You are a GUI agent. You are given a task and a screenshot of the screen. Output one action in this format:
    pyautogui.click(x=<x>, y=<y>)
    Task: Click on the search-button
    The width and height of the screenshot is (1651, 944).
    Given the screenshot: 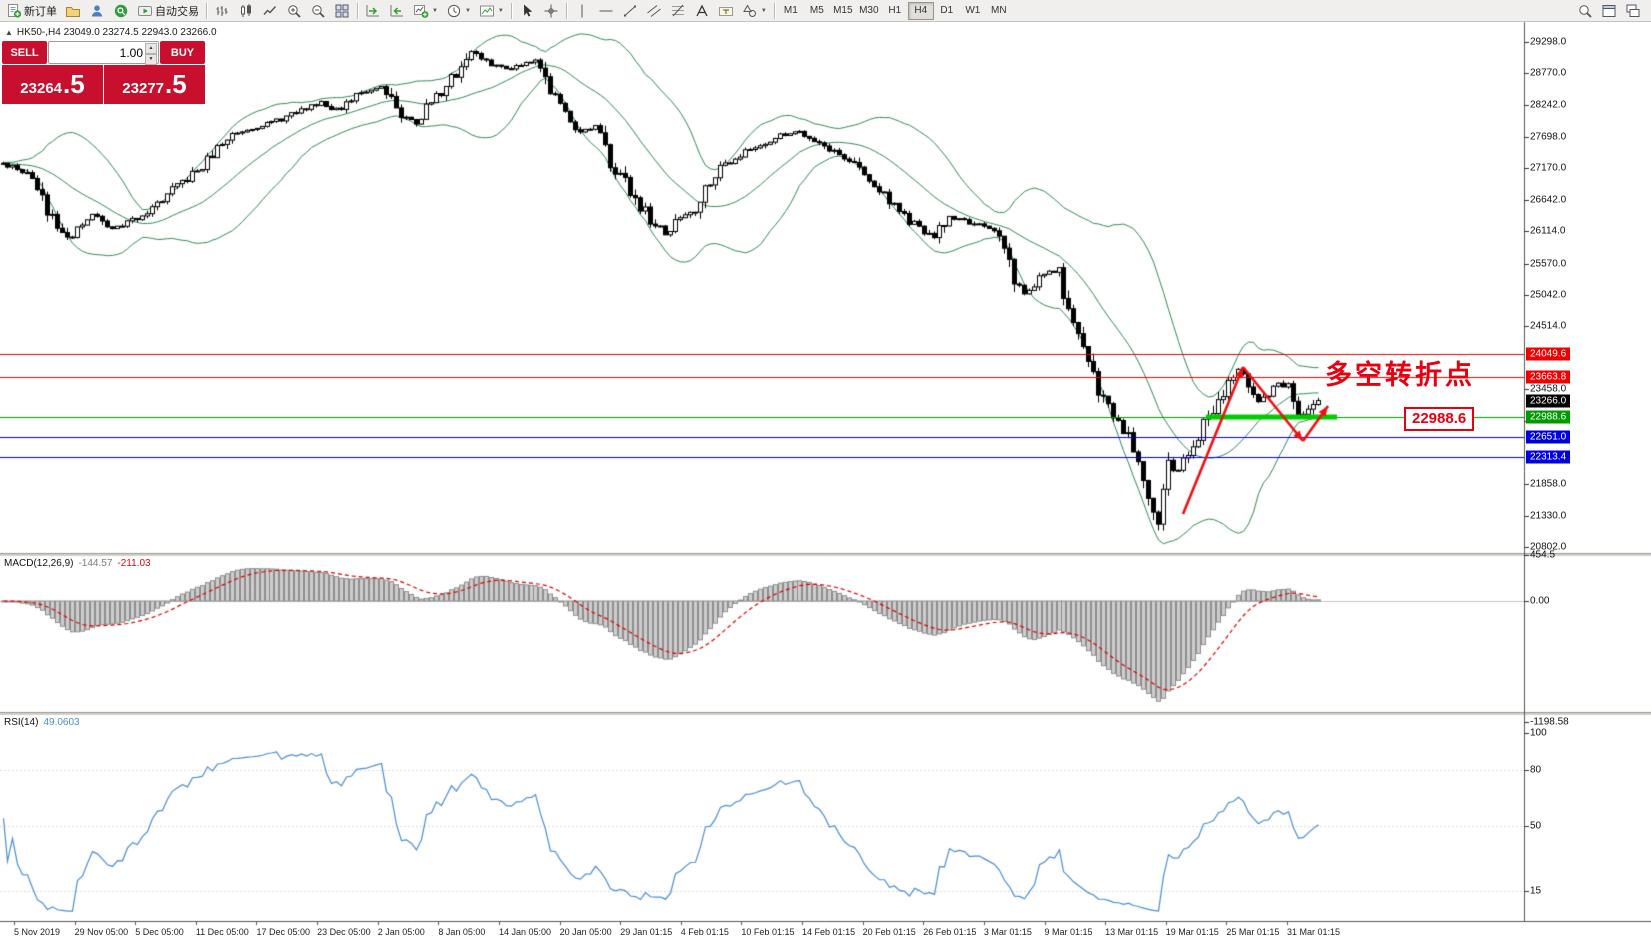 What is the action you would take?
    pyautogui.click(x=1585, y=11)
    